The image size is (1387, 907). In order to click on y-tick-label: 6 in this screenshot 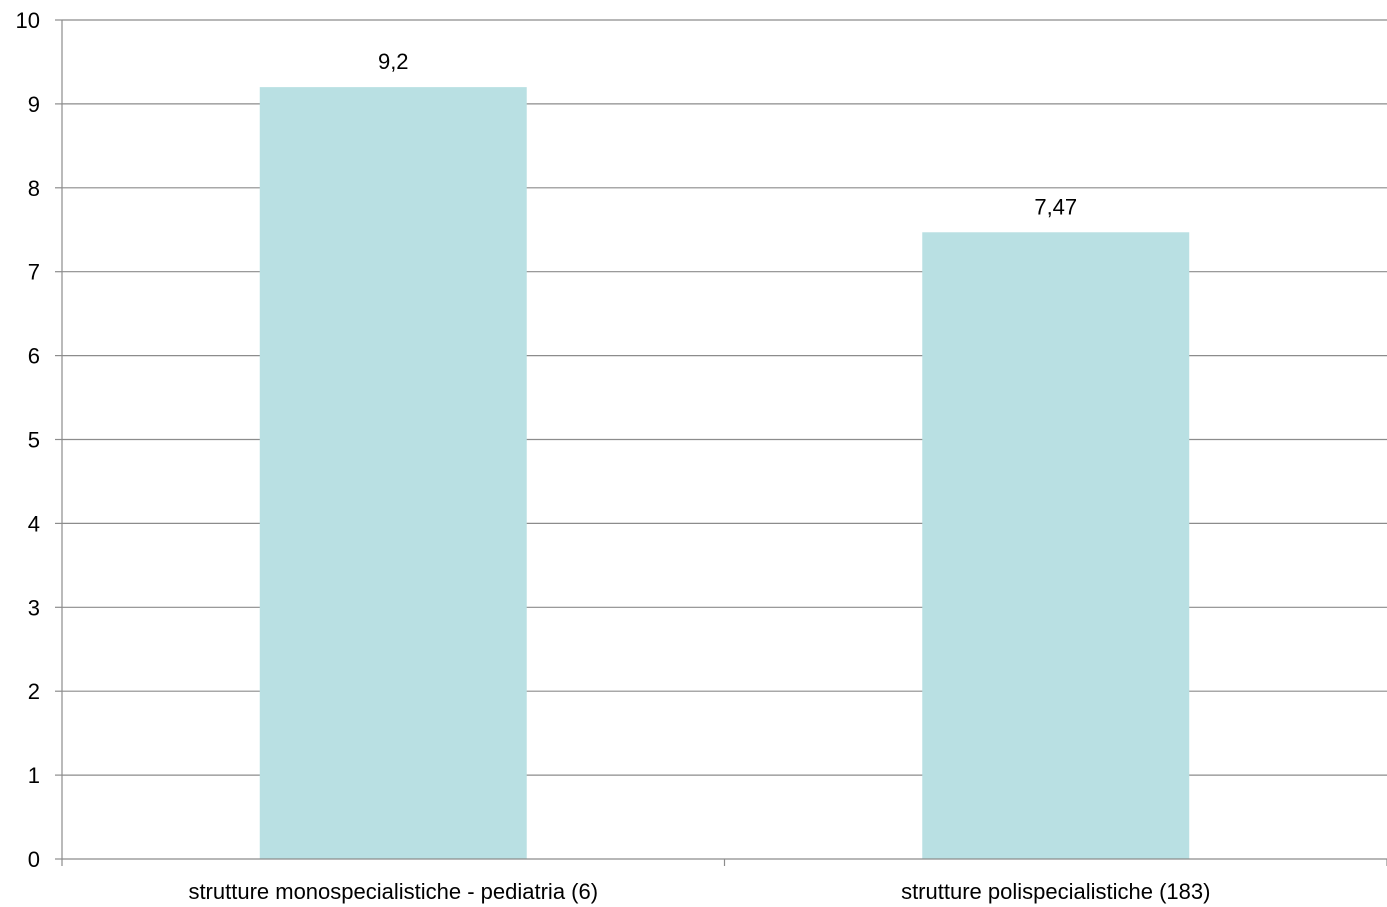, I will do `click(34, 356)`.